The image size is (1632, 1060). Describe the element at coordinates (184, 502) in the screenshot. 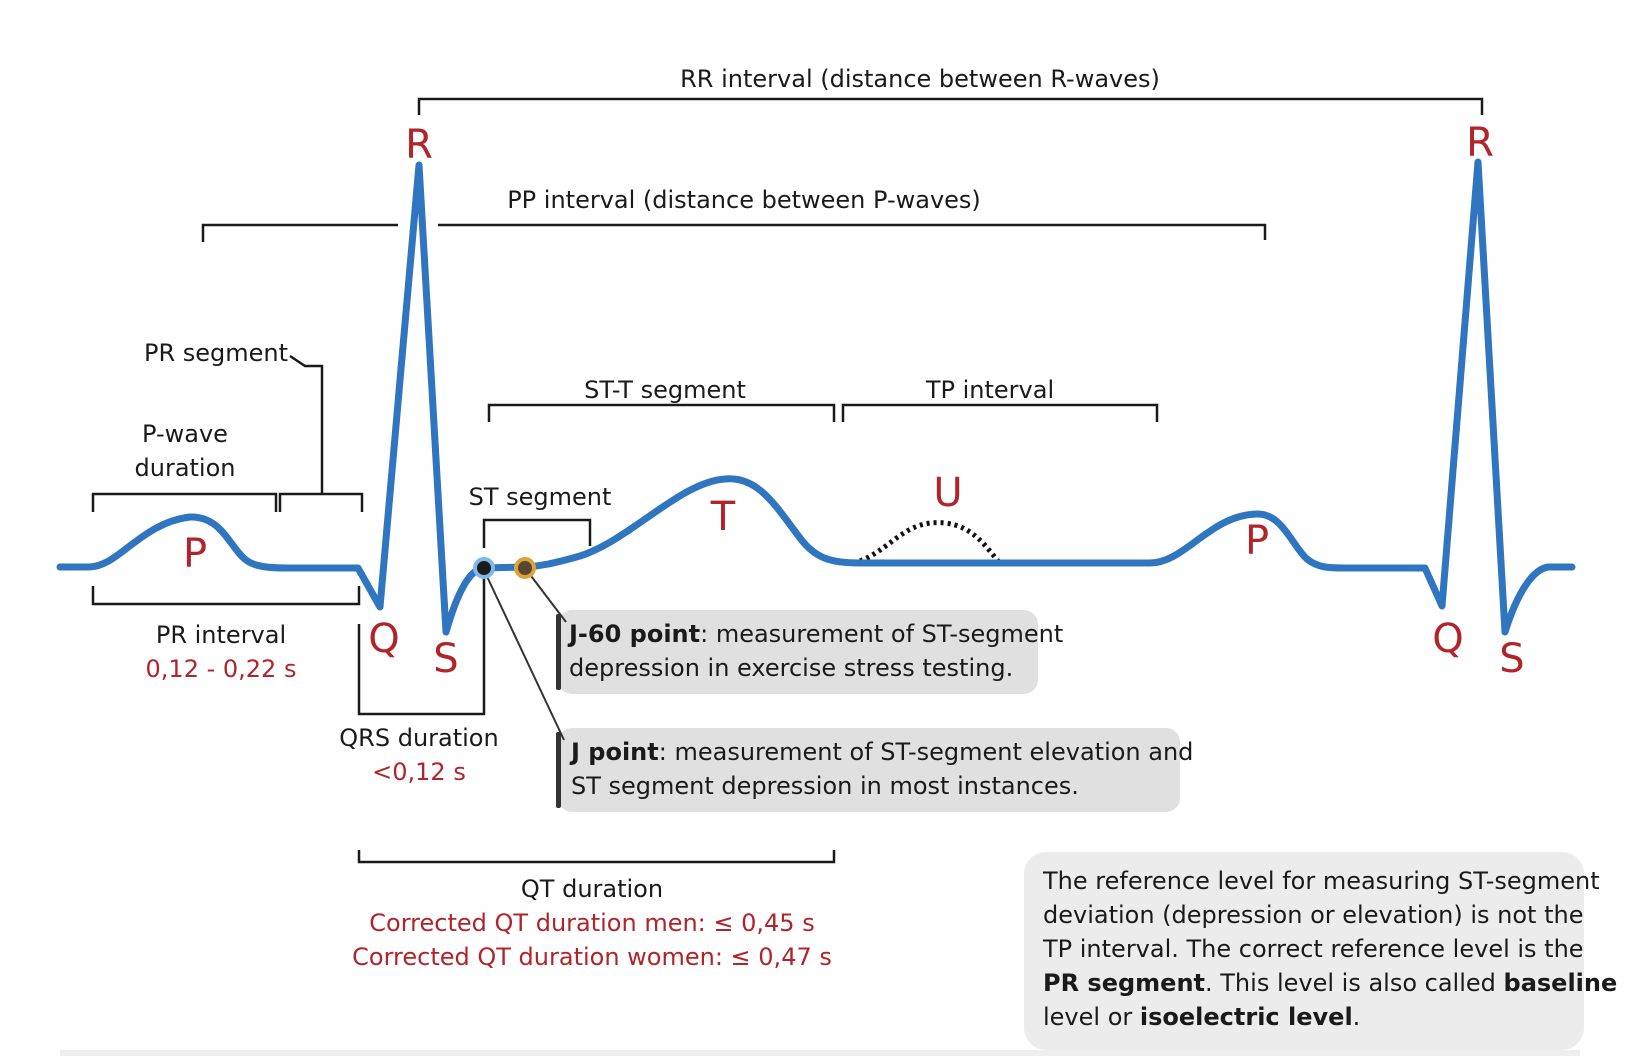

I see `p-wave-duration-bracket` at that location.